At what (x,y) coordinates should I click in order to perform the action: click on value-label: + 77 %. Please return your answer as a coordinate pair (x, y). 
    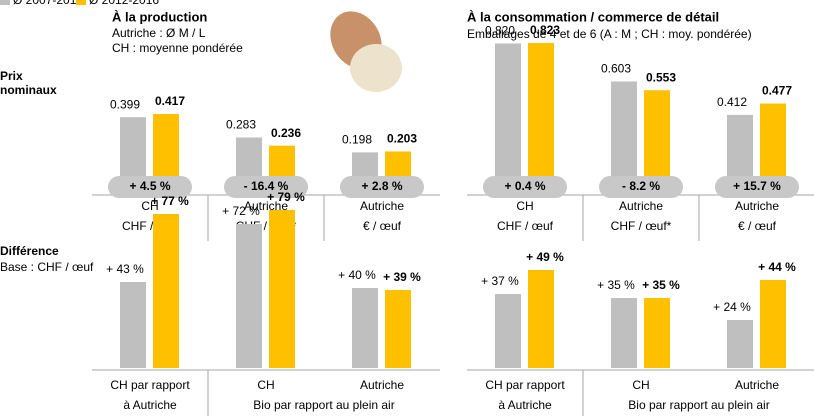
    Looking at the image, I should click on (170, 201).